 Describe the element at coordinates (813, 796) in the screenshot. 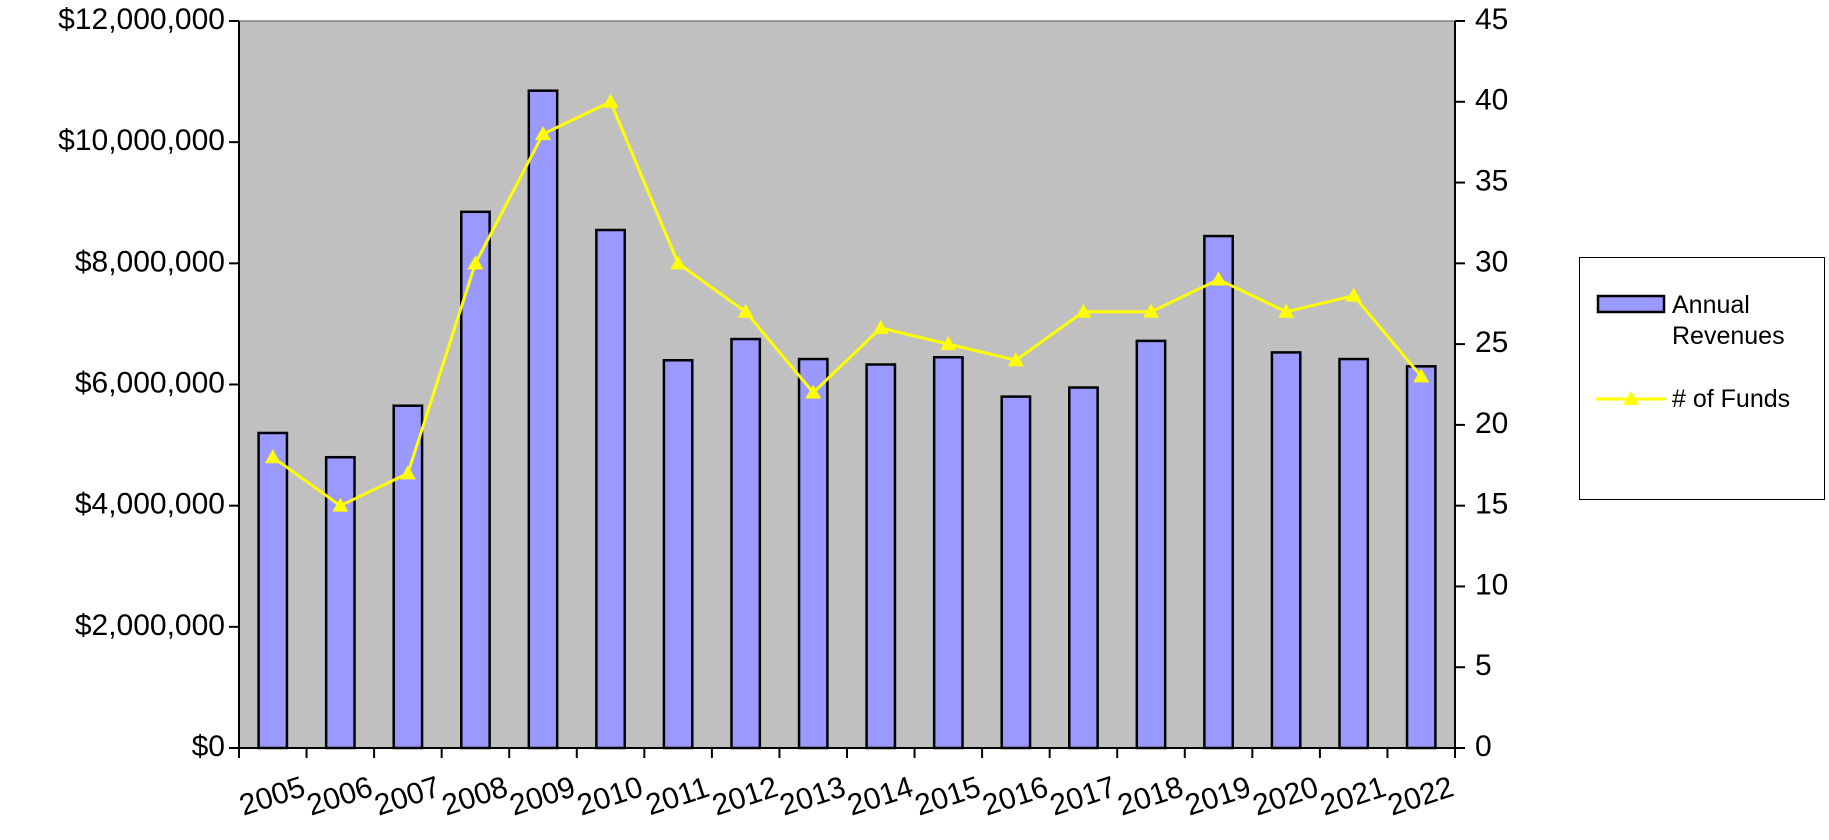

I see `x-tick-label: 2013` at that location.